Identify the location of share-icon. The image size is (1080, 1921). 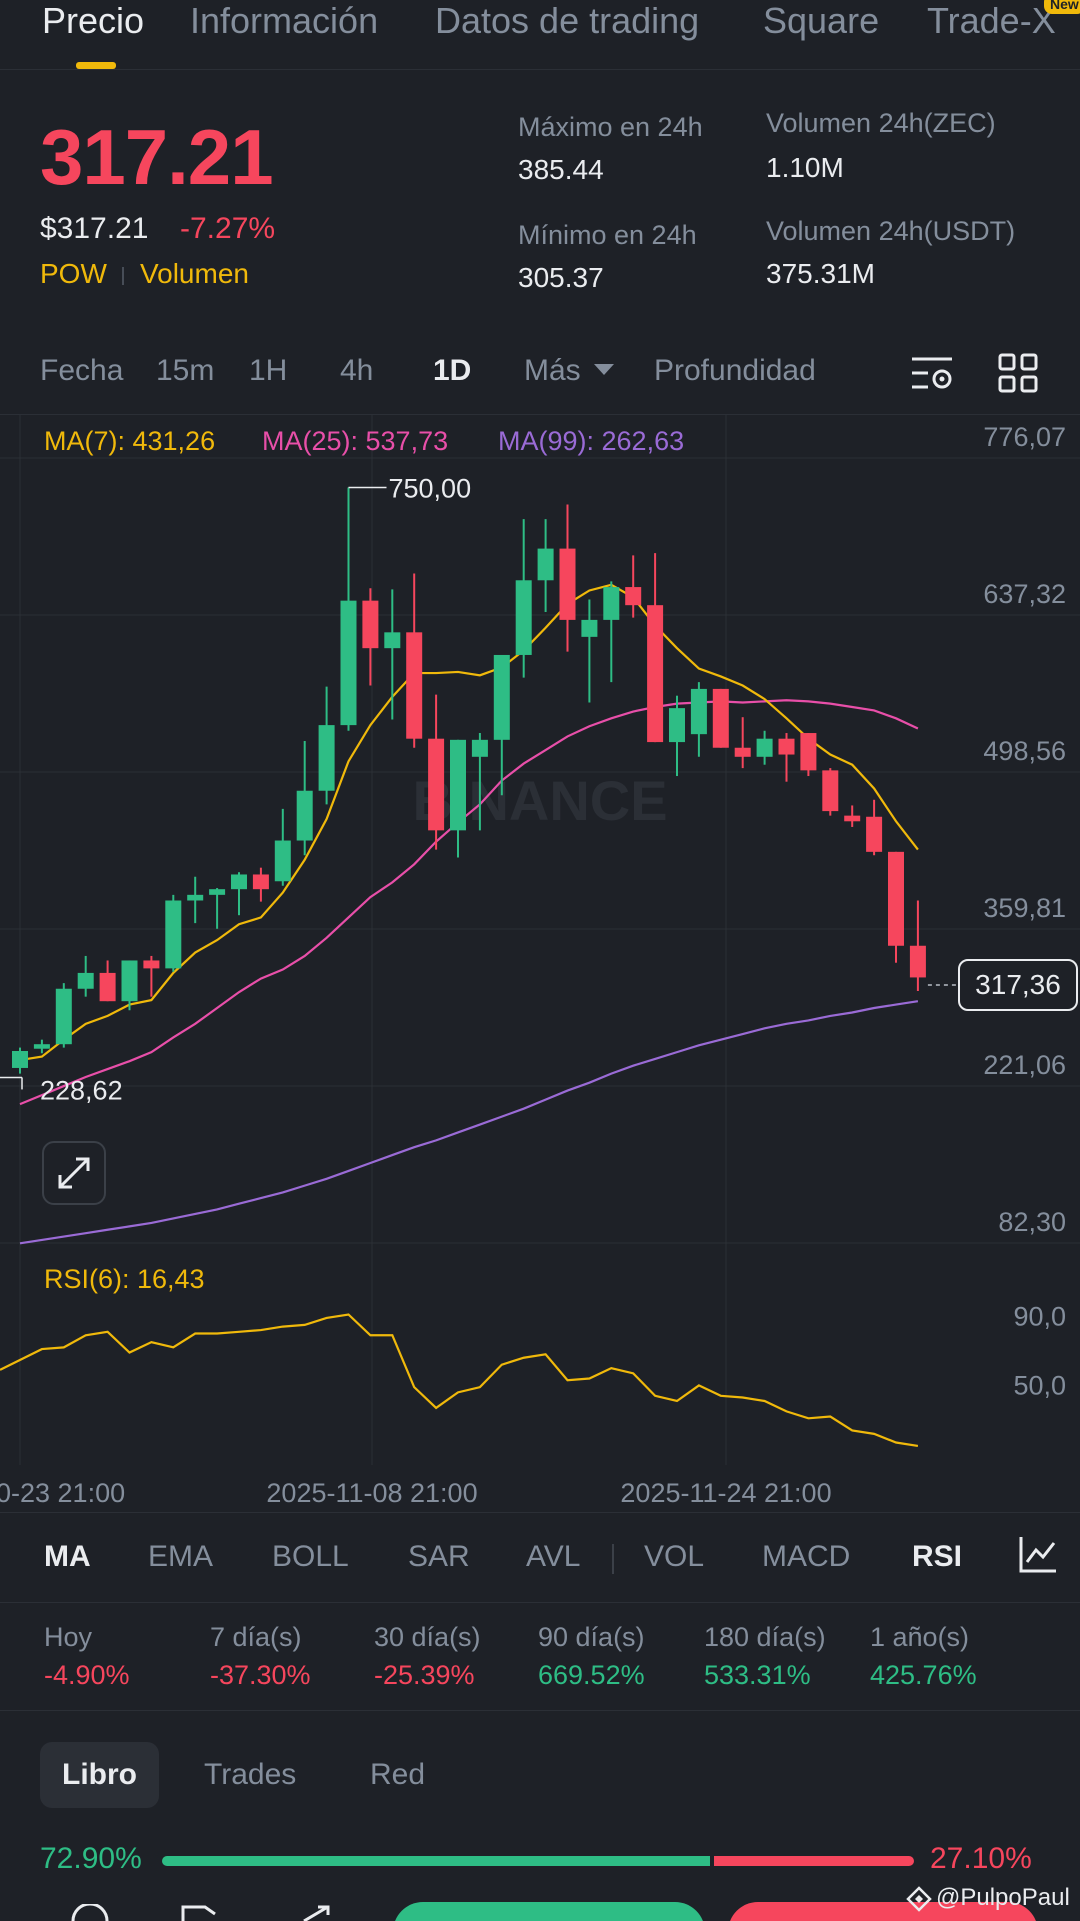
(316, 1912).